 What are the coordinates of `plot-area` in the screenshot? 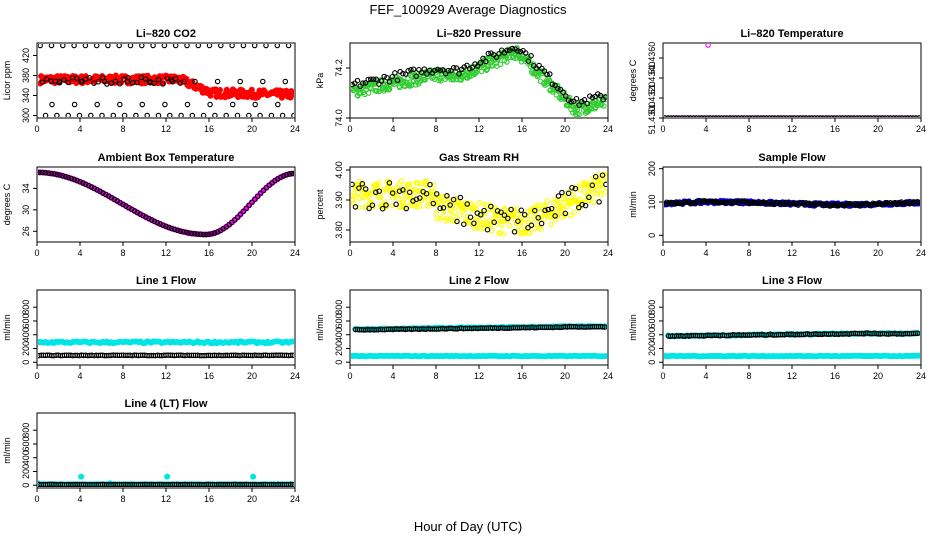 It's located at (166, 480).